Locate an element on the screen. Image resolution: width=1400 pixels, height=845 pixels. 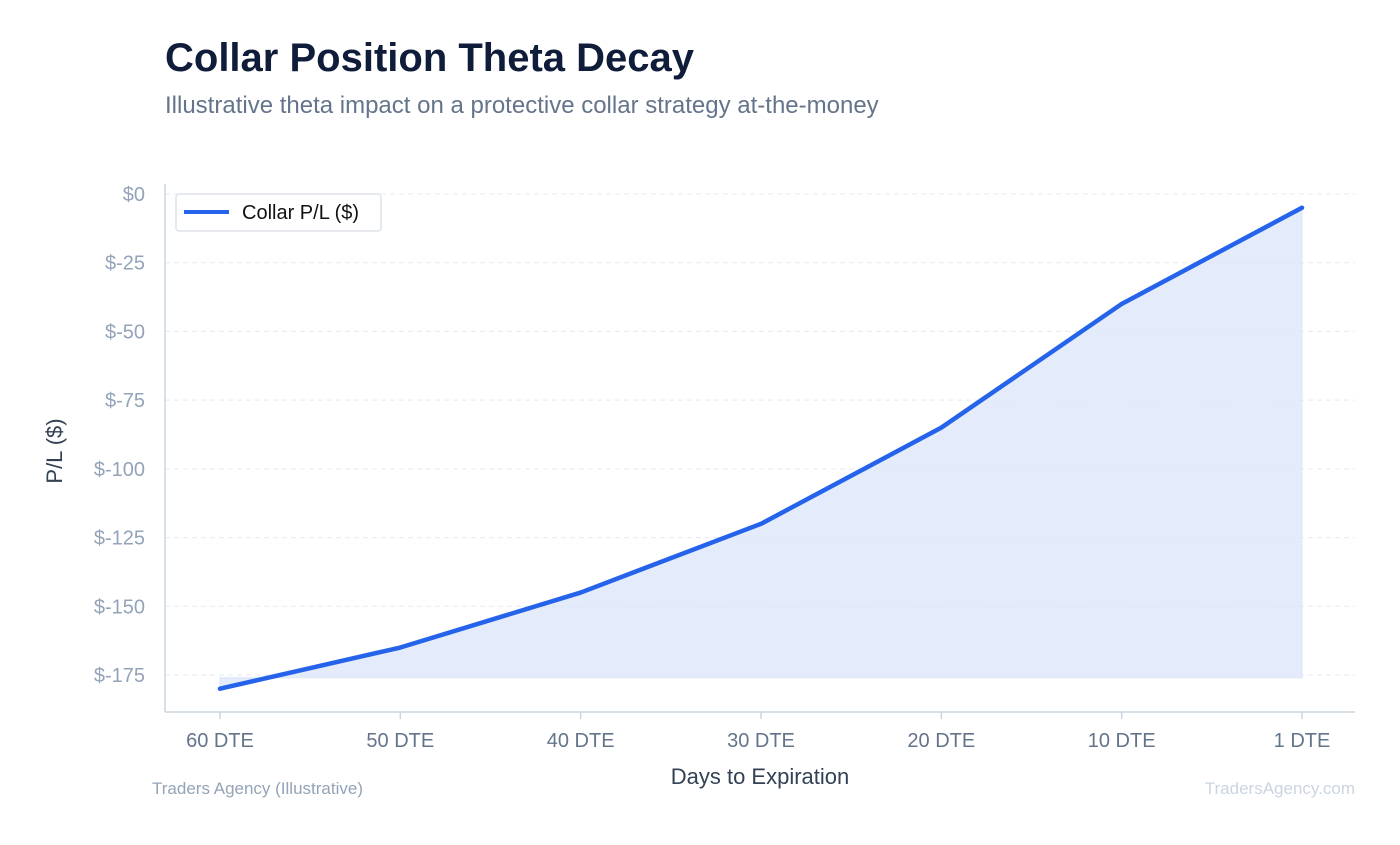
x-tick-label: 20 DTE is located at coordinates (941, 741).